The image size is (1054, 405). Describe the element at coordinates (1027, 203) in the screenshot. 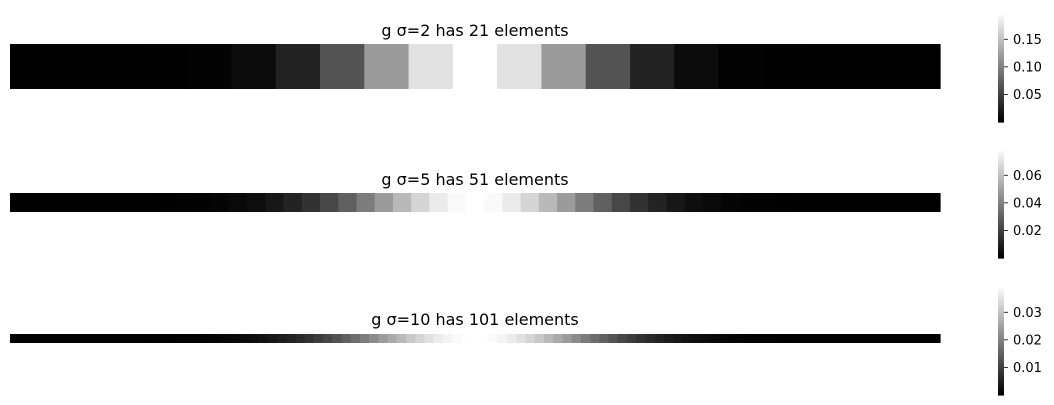

I see `colorbar-tick-label: 0.04` at that location.